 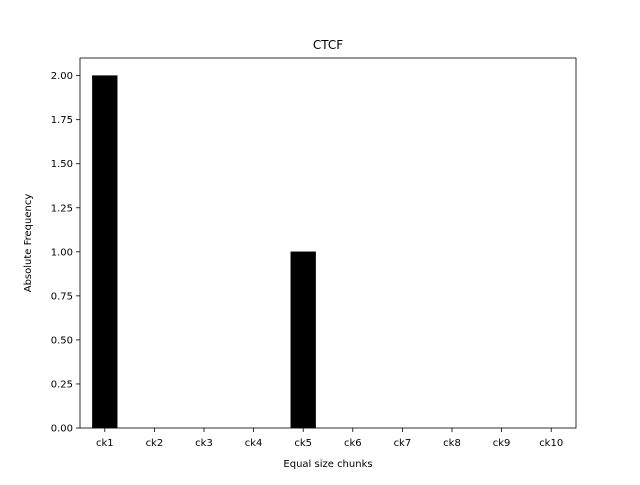 I want to click on y-tick-label: 1.75, so click(x=62, y=120).